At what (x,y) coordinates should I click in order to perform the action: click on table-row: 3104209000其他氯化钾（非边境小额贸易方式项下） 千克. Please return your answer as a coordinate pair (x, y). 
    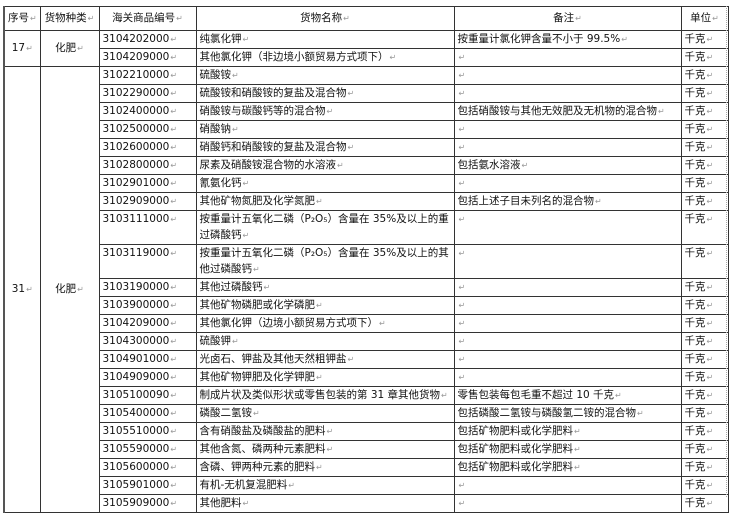
    Looking at the image, I should click on (366, 57).